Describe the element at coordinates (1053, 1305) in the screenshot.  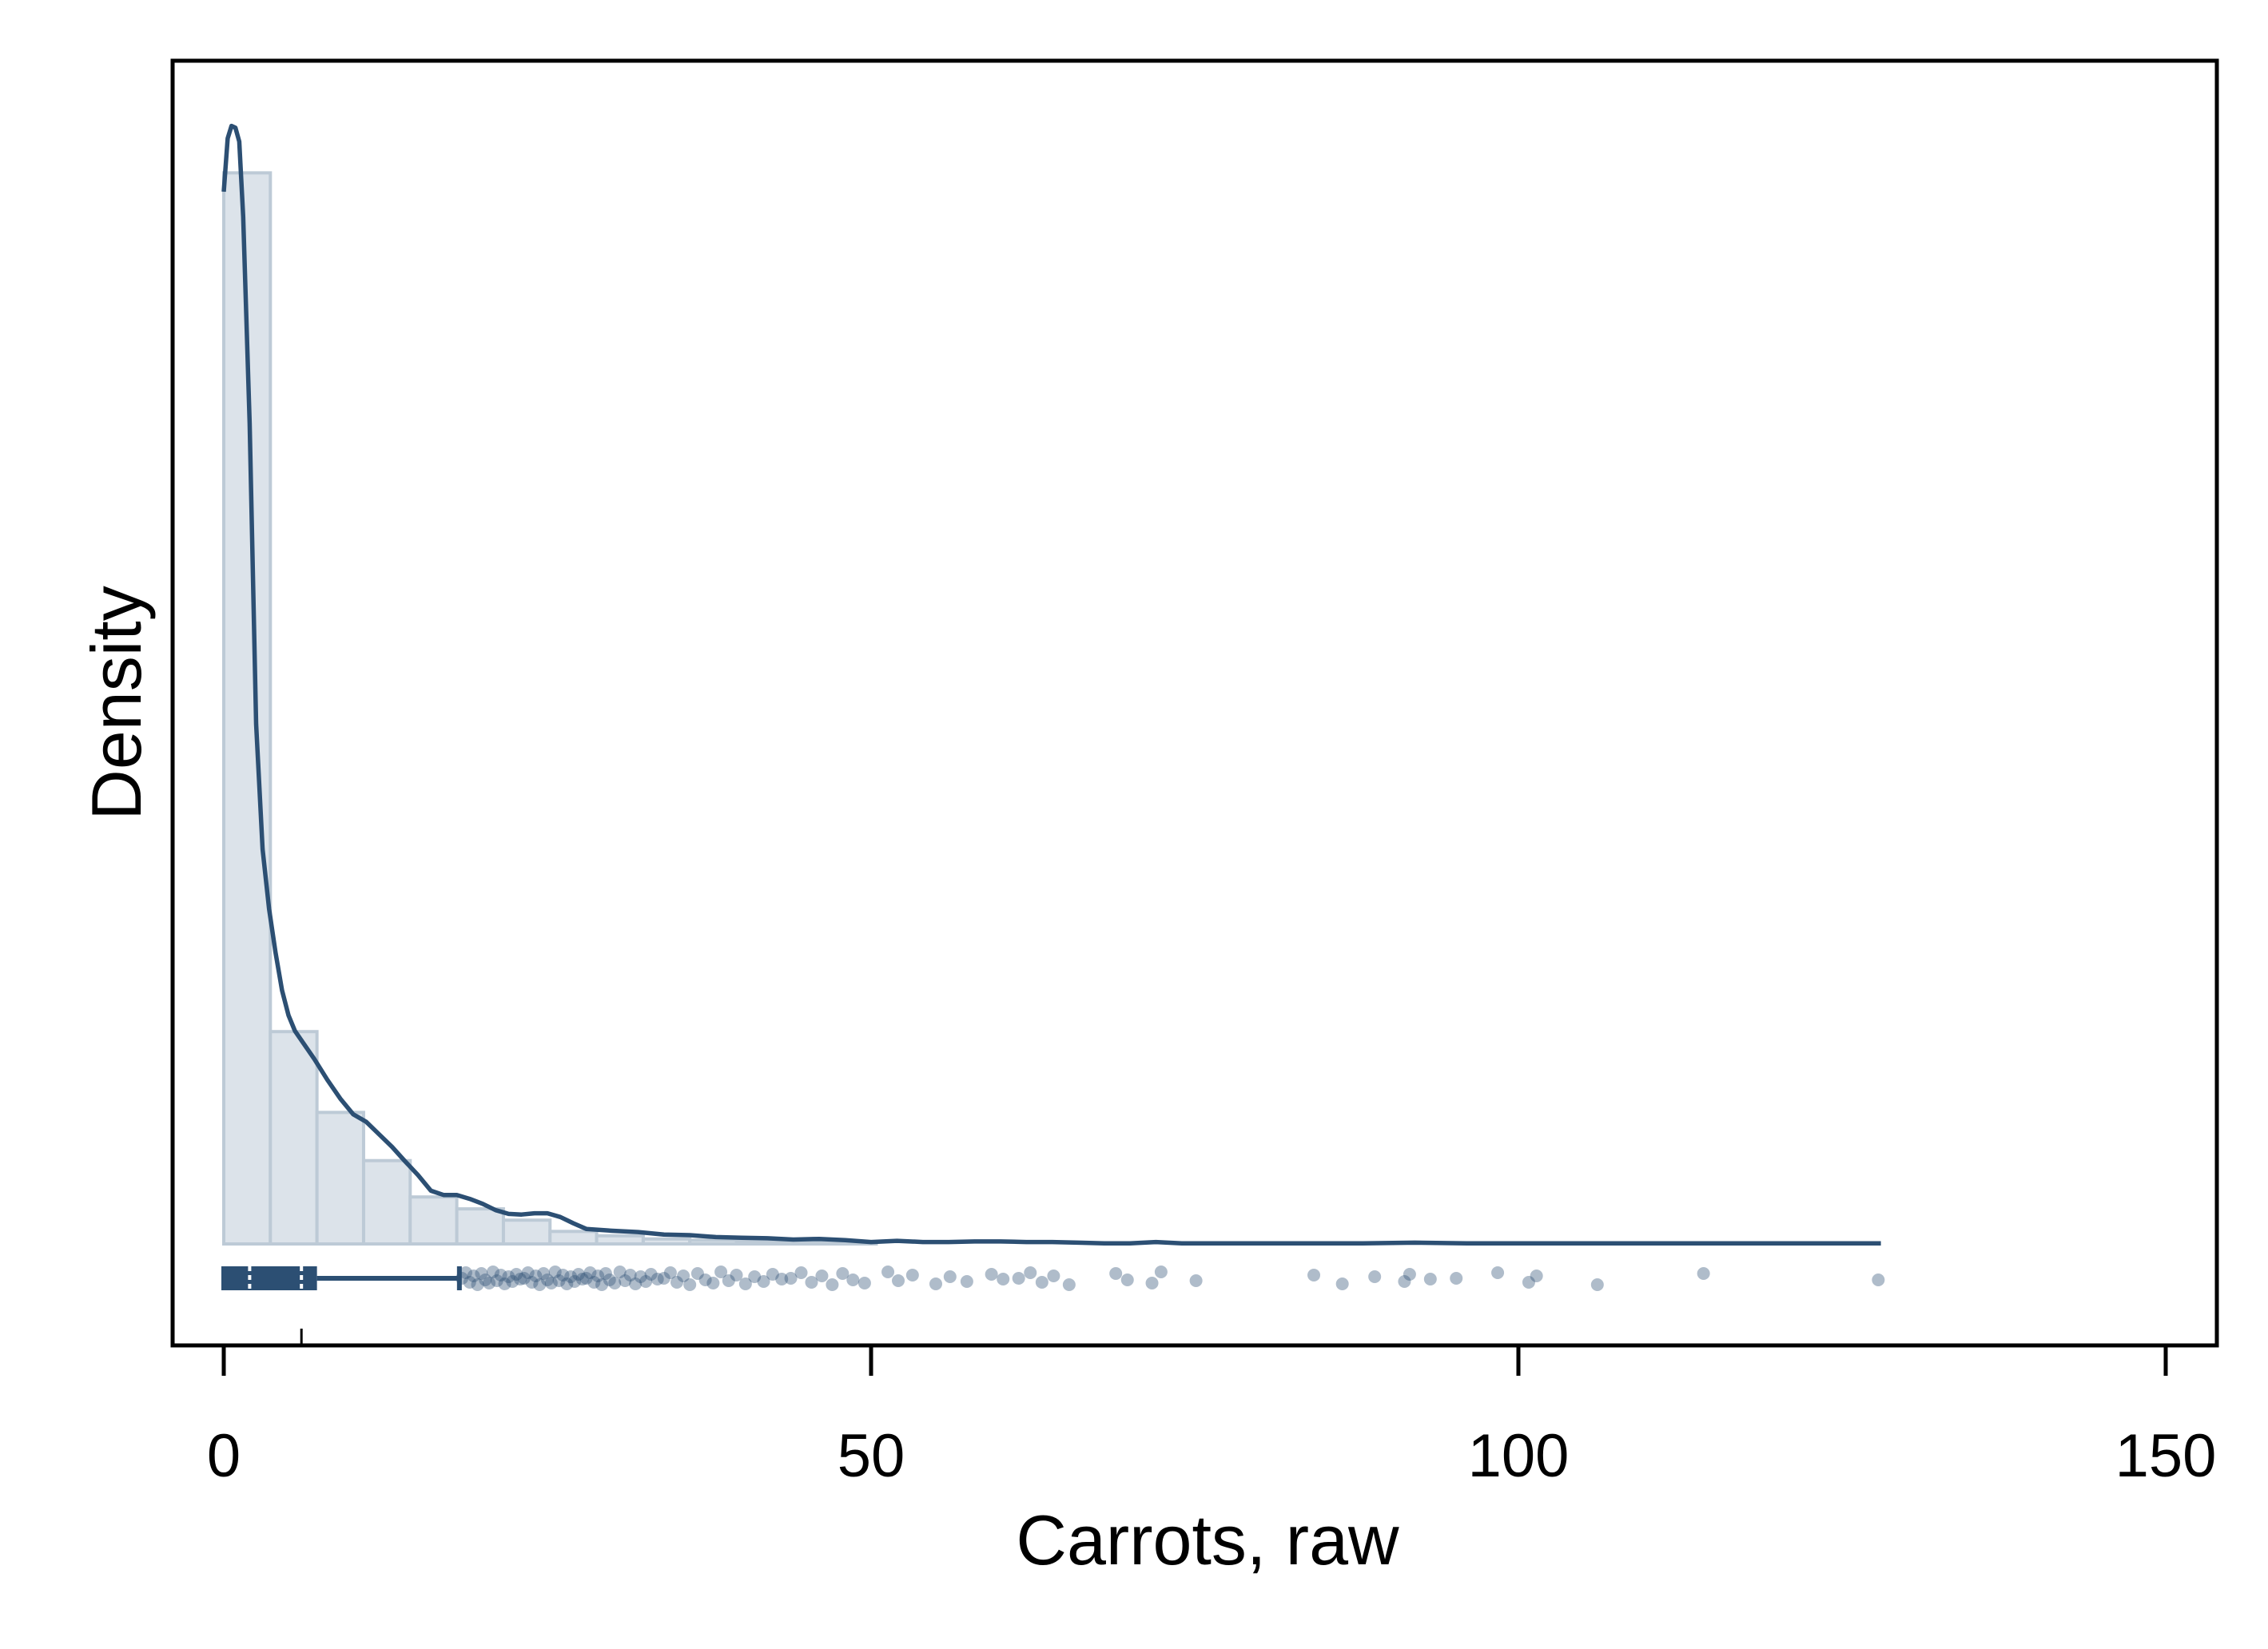
I see `boxplot-layer` at that location.